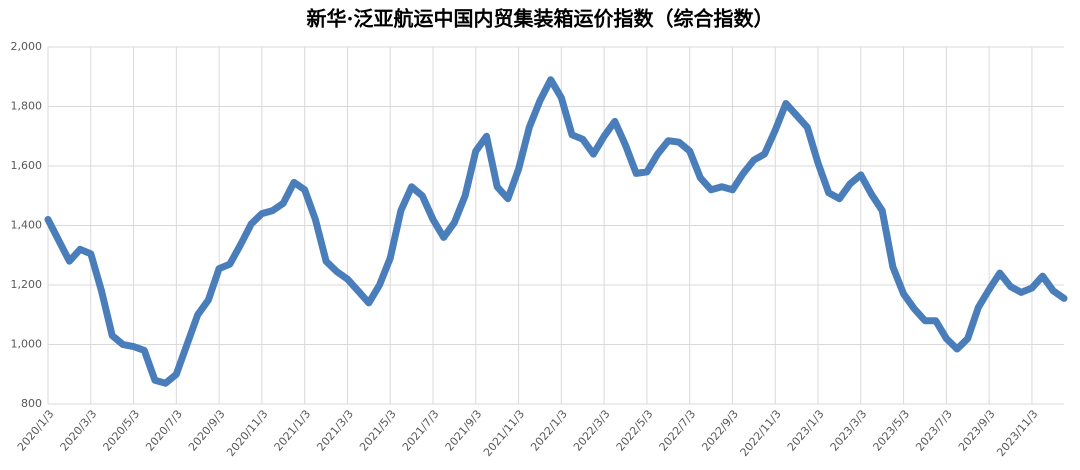 This screenshot has width=1080, height=470. Describe the element at coordinates (1017, 434) in the screenshot. I see `x-tick-label: 2023/11/3` at that location.